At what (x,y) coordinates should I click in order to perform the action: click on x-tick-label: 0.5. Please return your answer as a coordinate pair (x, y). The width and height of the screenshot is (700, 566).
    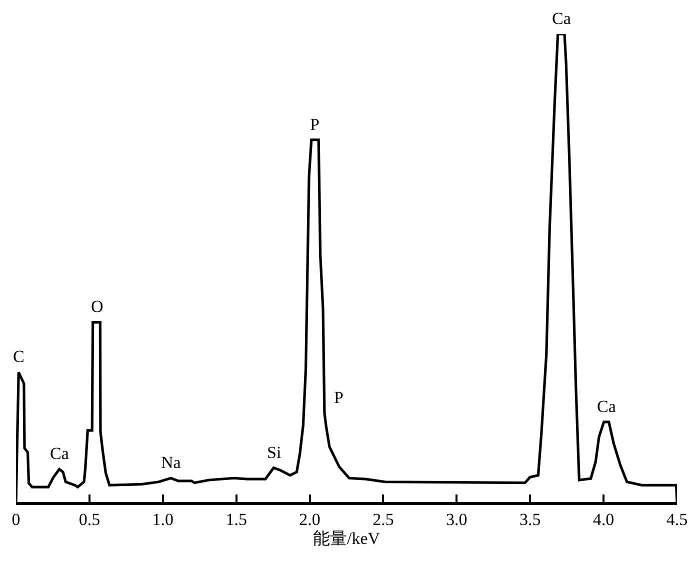
    Looking at the image, I should click on (89, 520).